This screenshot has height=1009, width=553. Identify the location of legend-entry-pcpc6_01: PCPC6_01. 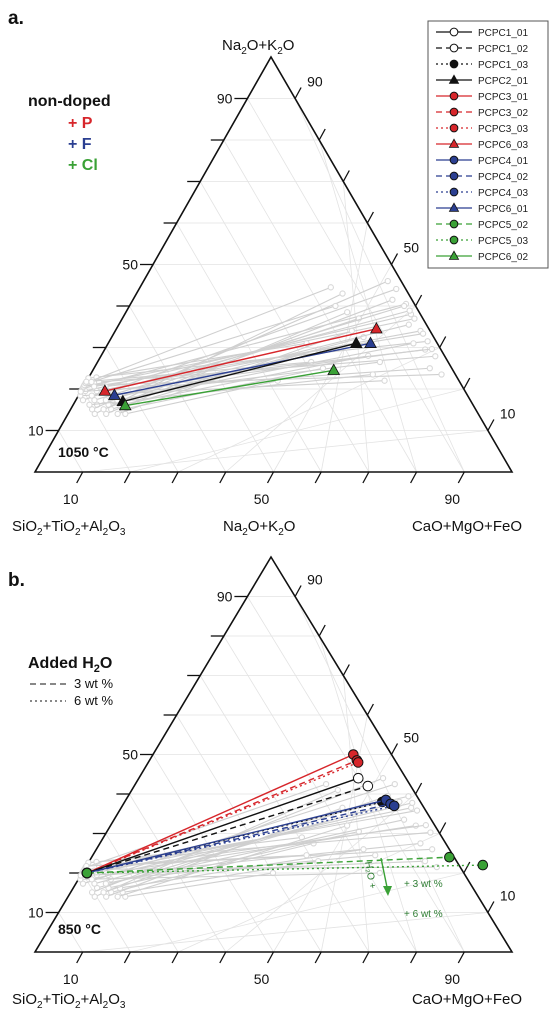
(503, 209).